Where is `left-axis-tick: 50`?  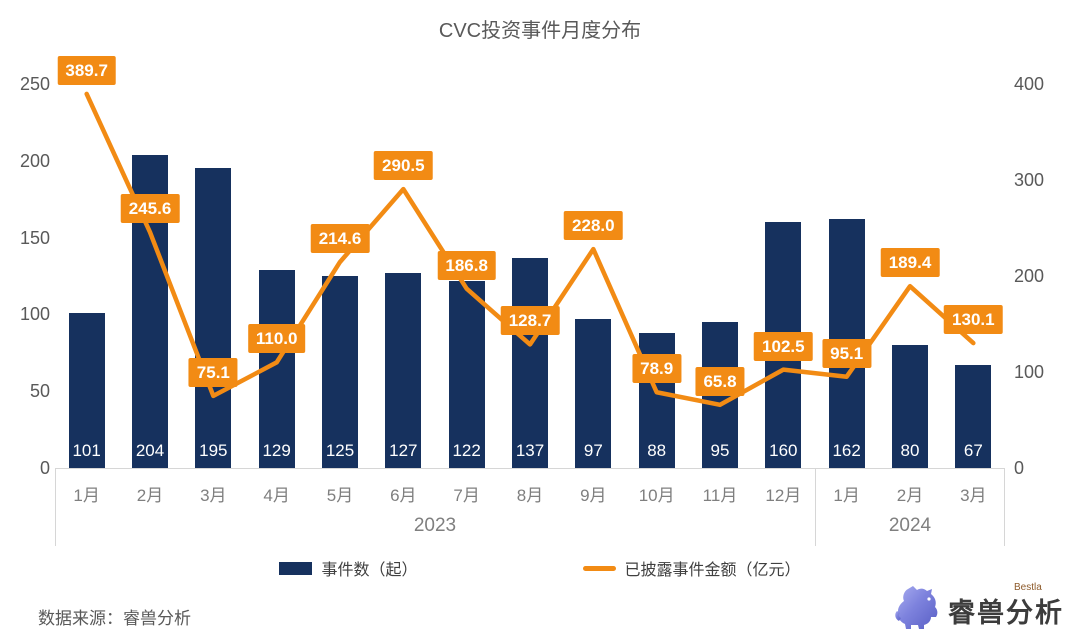 left-axis-tick: 50 is located at coordinates (39, 391).